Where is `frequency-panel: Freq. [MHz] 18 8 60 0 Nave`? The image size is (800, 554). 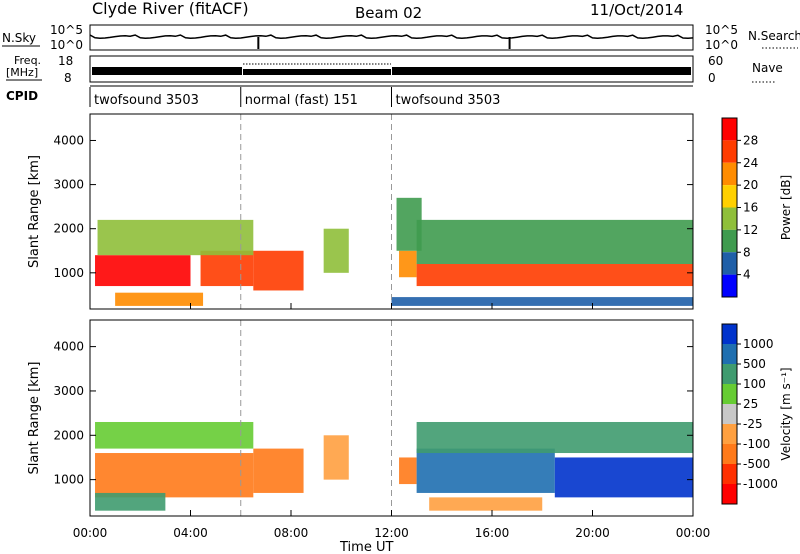
frequency-panel: Freq. [MHz] 18 8 60 0 Nave is located at coordinates (394, 69).